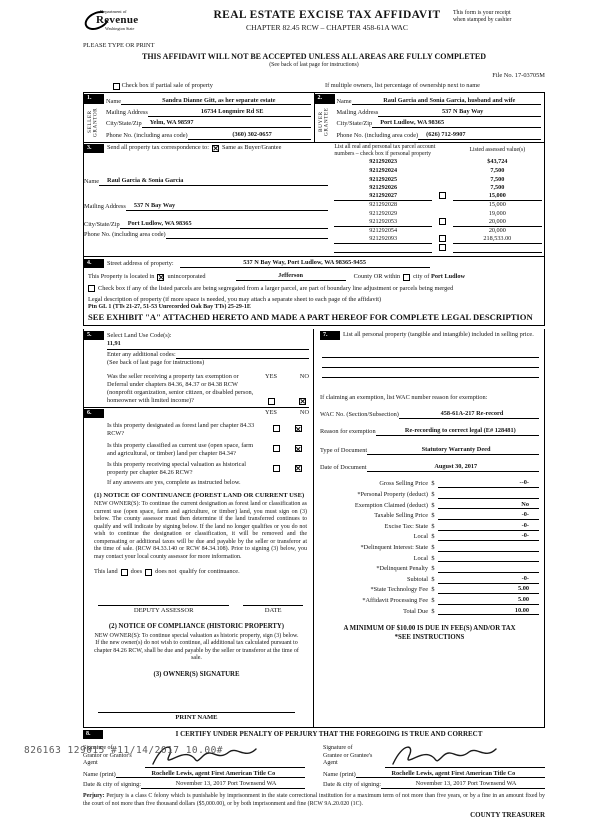  Describe the element at coordinates (113, 11) in the screenshot. I see `logo-department-text: Department of` at that location.